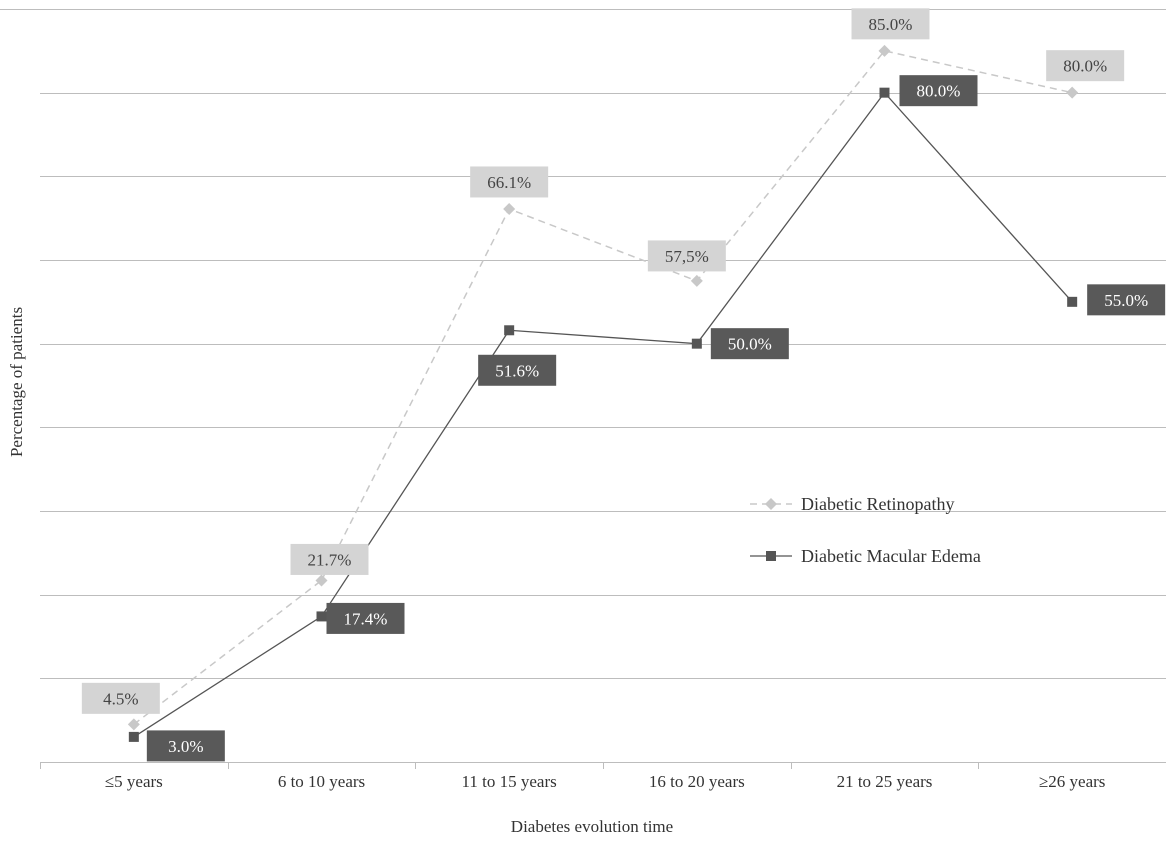 This screenshot has height=842, width=1166. What do you see at coordinates (1072, 781) in the screenshot?
I see `x-tick-label: ≥26 years` at bounding box center [1072, 781].